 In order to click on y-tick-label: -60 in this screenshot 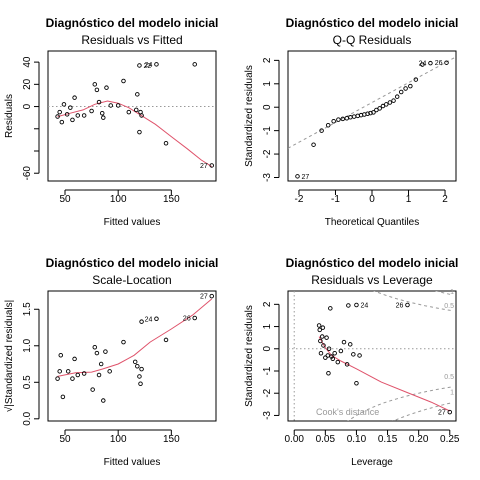, I will do `click(27, 173)`.